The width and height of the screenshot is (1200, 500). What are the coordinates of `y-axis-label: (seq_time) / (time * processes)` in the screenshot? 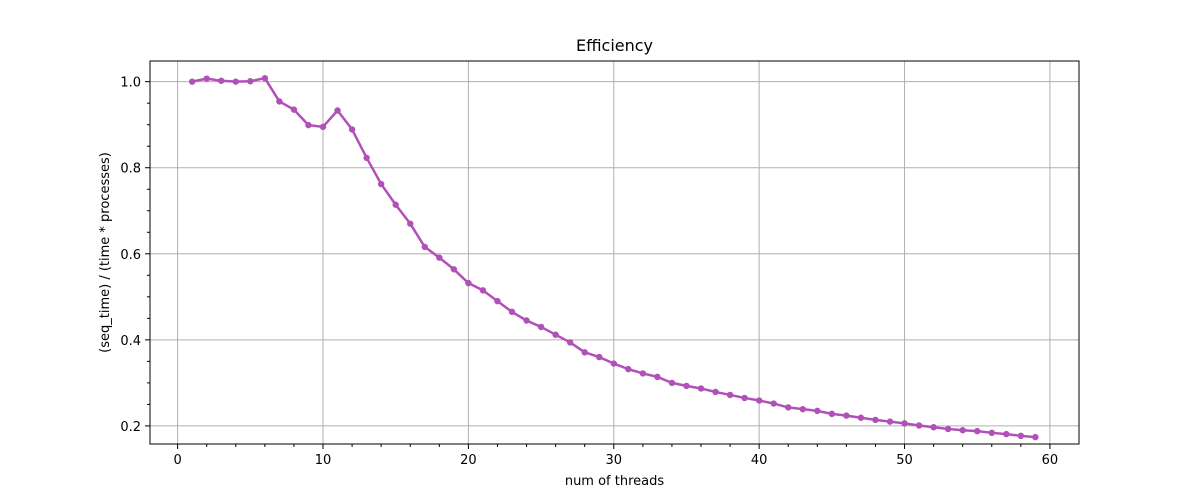 It's located at (105, 252).